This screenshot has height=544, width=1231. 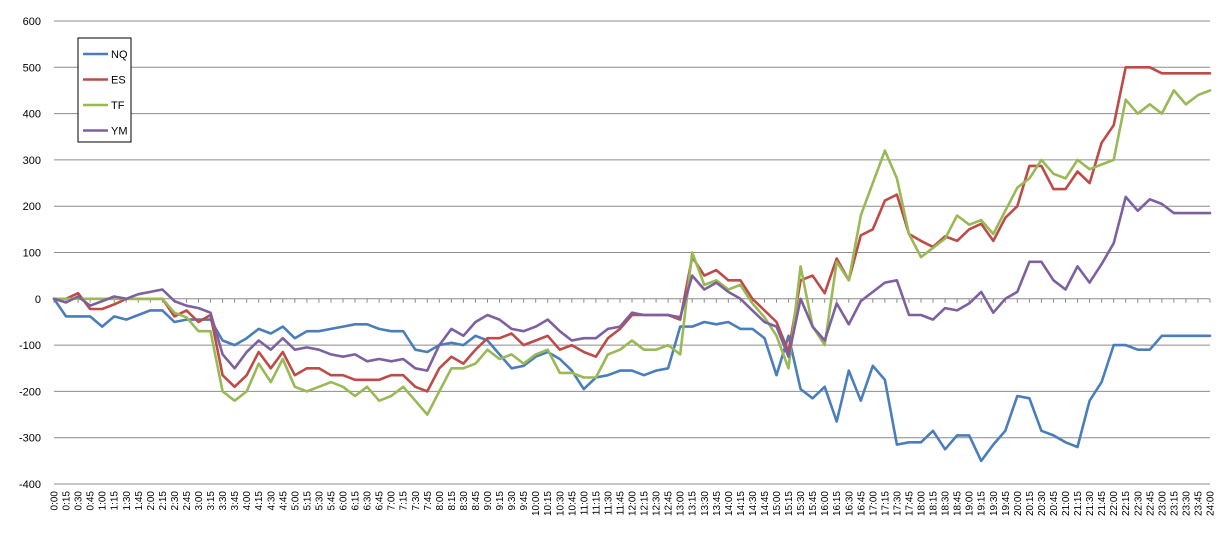 What do you see at coordinates (428, 501) in the screenshot?
I see `x-tick-label: 7:45` at bounding box center [428, 501].